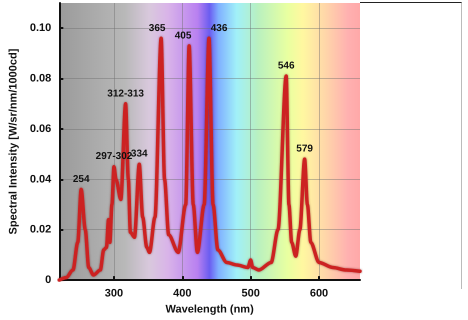 The width and height of the screenshot is (468, 320). What do you see at coordinates (41, 78) in the screenshot?
I see `y-tick-label: 0.08` at bounding box center [41, 78].